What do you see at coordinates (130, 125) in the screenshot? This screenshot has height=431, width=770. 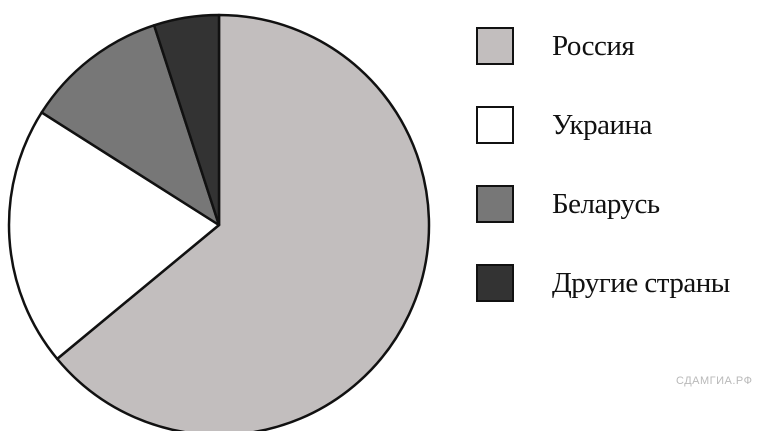 I see `pie-slice-belarus` at bounding box center [130, 125].